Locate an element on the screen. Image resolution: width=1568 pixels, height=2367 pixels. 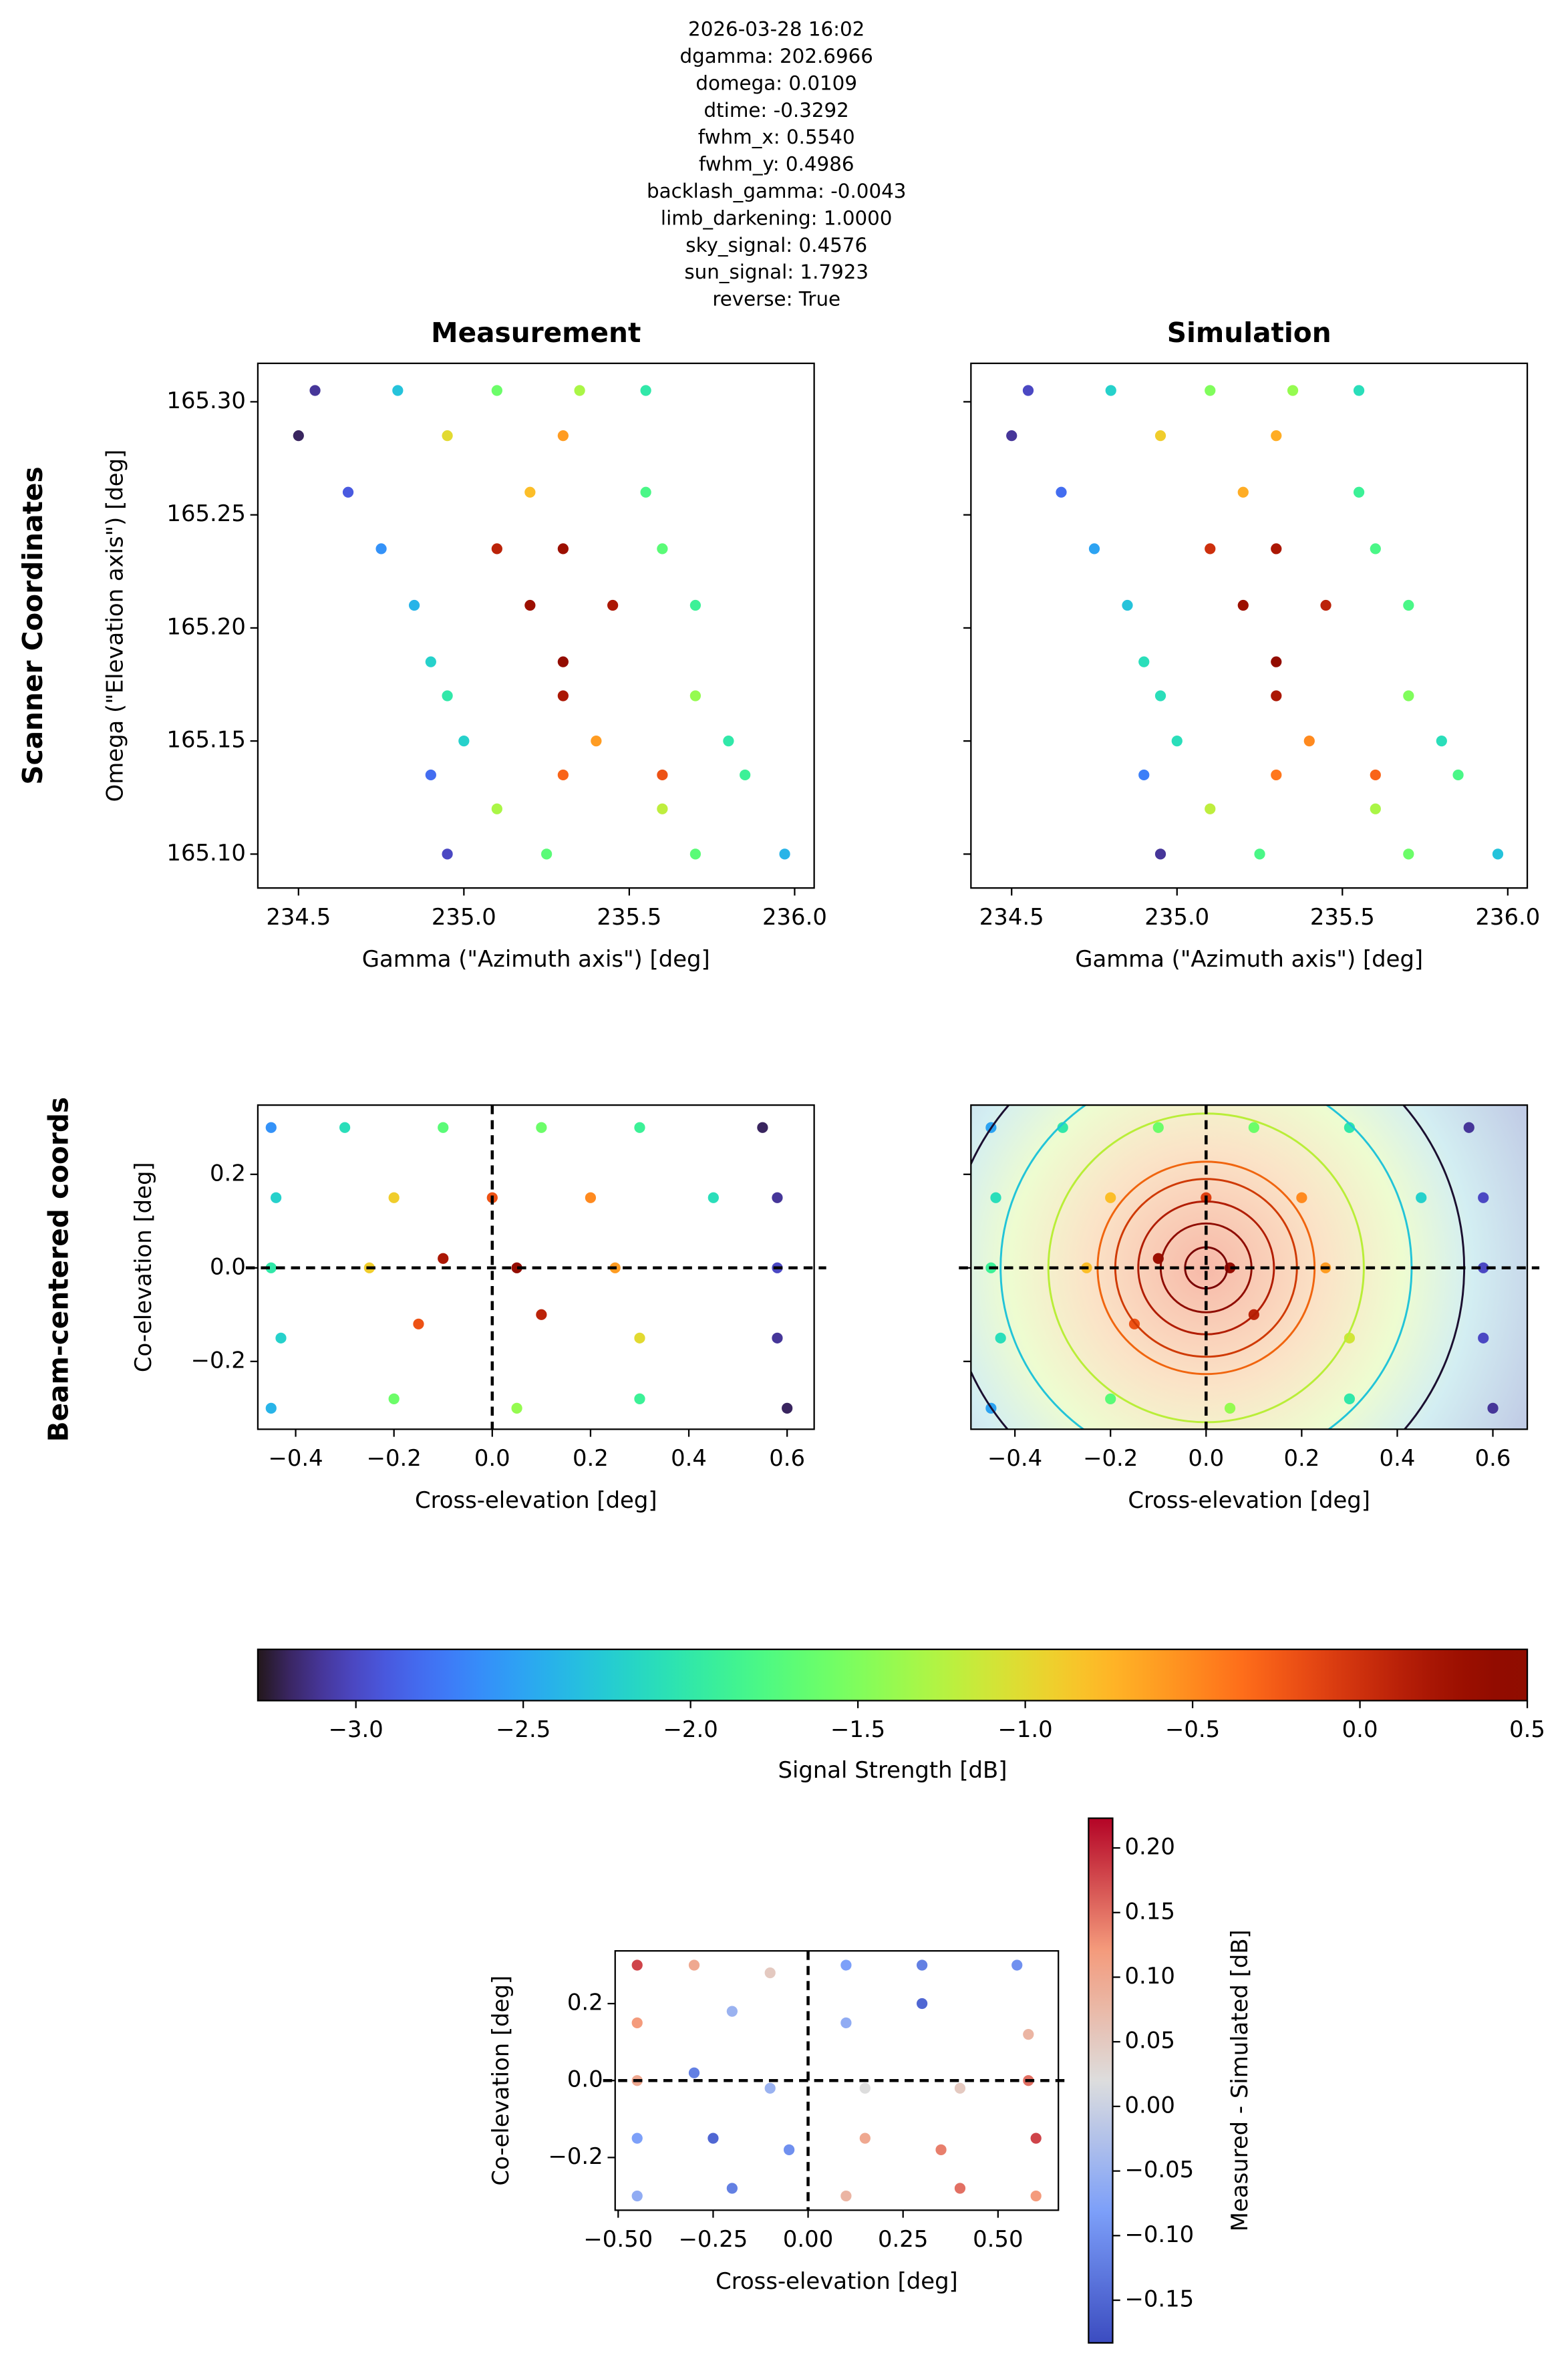
panel-title: Simulation is located at coordinates (1249, 333).